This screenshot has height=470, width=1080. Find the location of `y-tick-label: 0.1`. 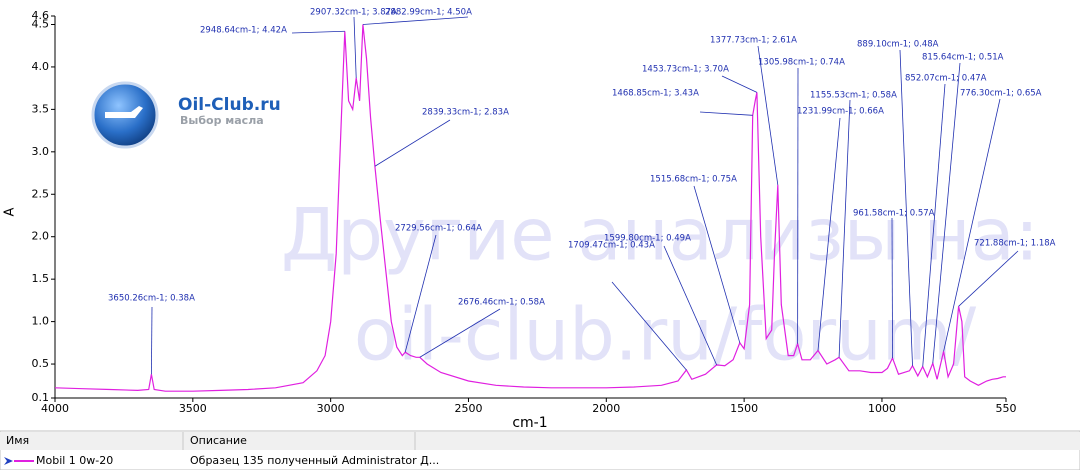

y-tick-label: 0.1 is located at coordinates (41, 397).